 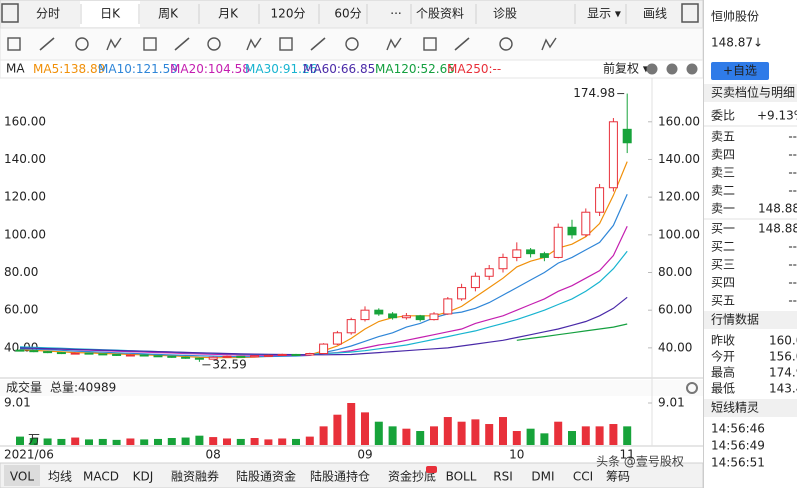 I want to click on sidebar-icon, so click(x=10, y=13).